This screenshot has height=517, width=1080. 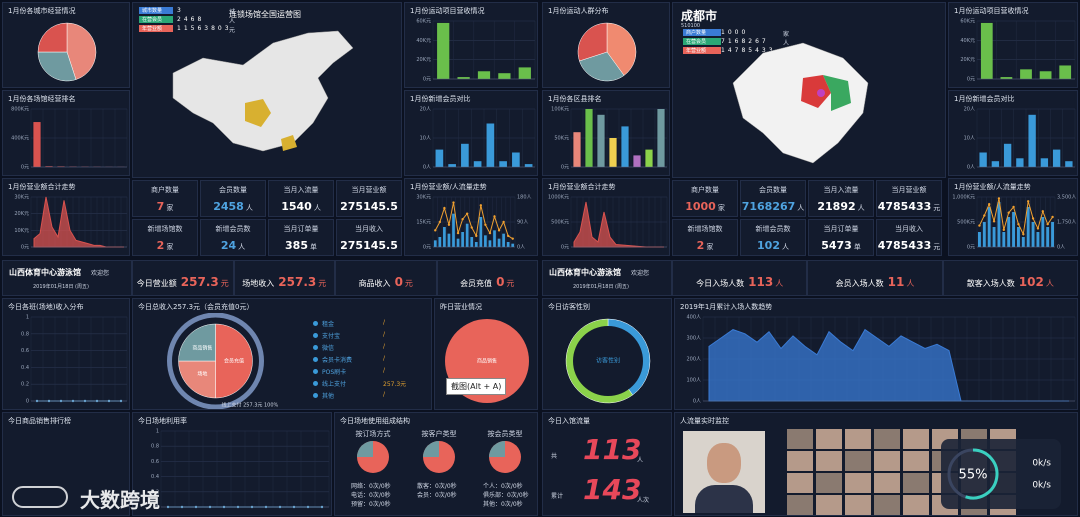 I want to click on panel-title: 今日总收入257.3元（会员充值0元）, so click(x=196, y=307).